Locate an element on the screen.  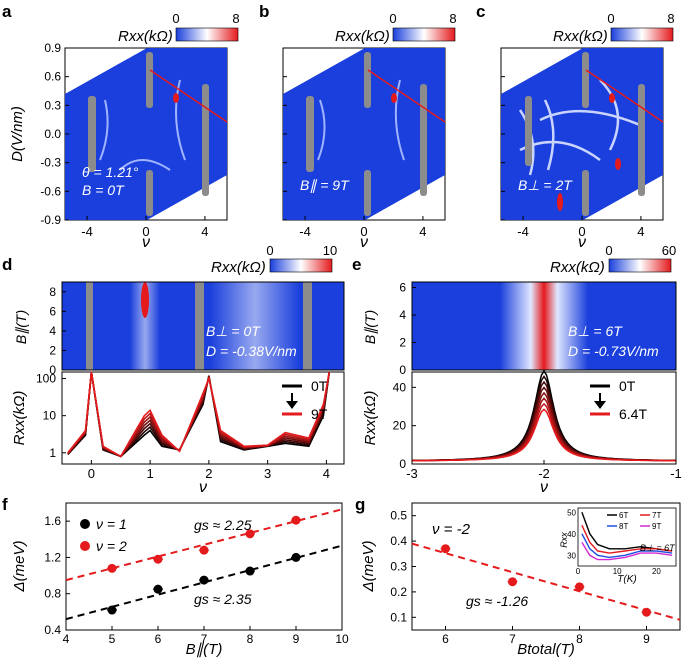
y-tick-label: 1.2 is located at coordinates (52, 557).